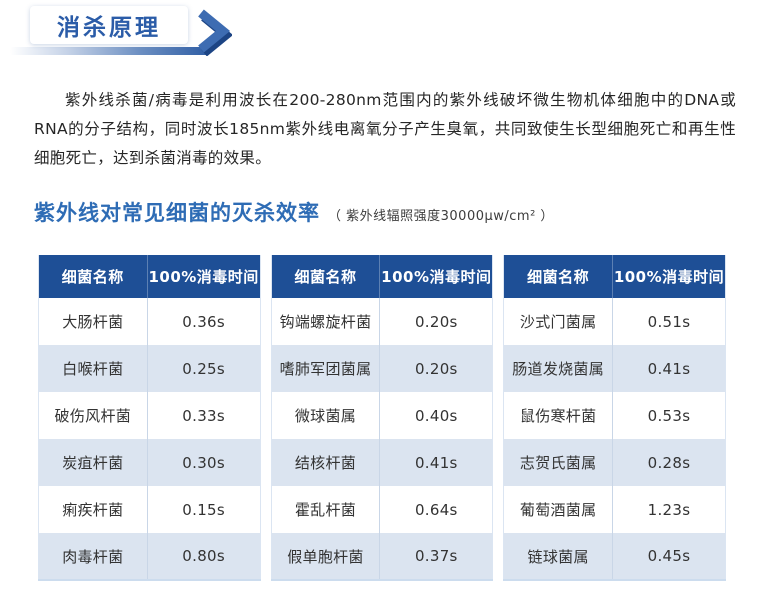 This screenshot has width=765, height=612. What do you see at coordinates (203, 509) in the screenshot?
I see `disinfection-time-cell: 0.15s` at bounding box center [203, 509].